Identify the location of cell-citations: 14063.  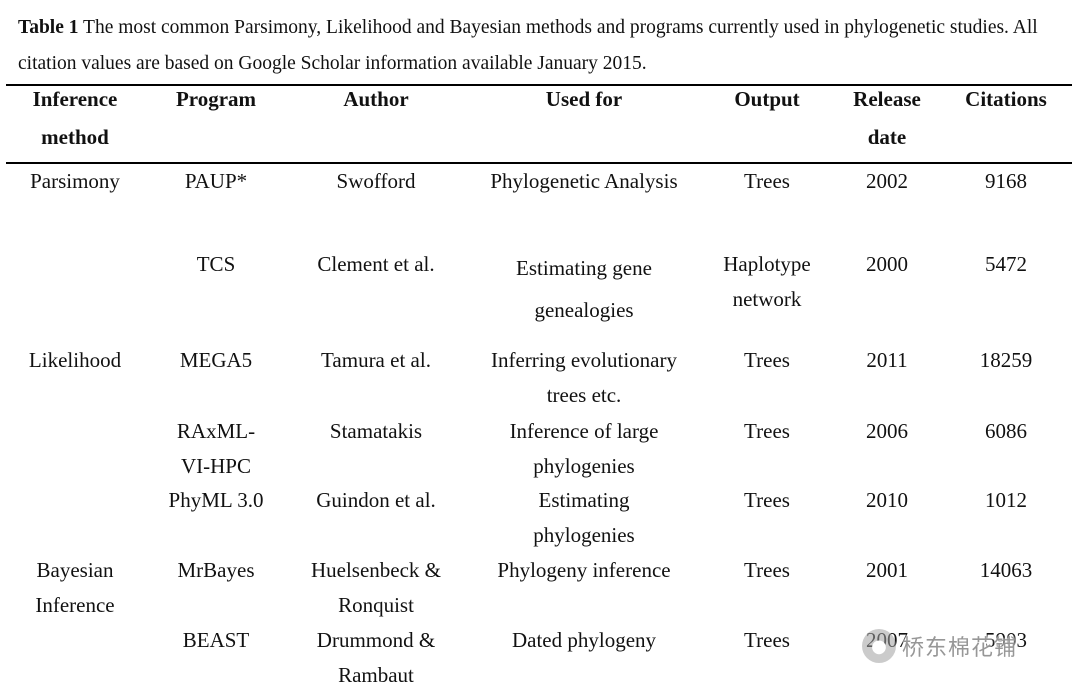
(1006, 570).